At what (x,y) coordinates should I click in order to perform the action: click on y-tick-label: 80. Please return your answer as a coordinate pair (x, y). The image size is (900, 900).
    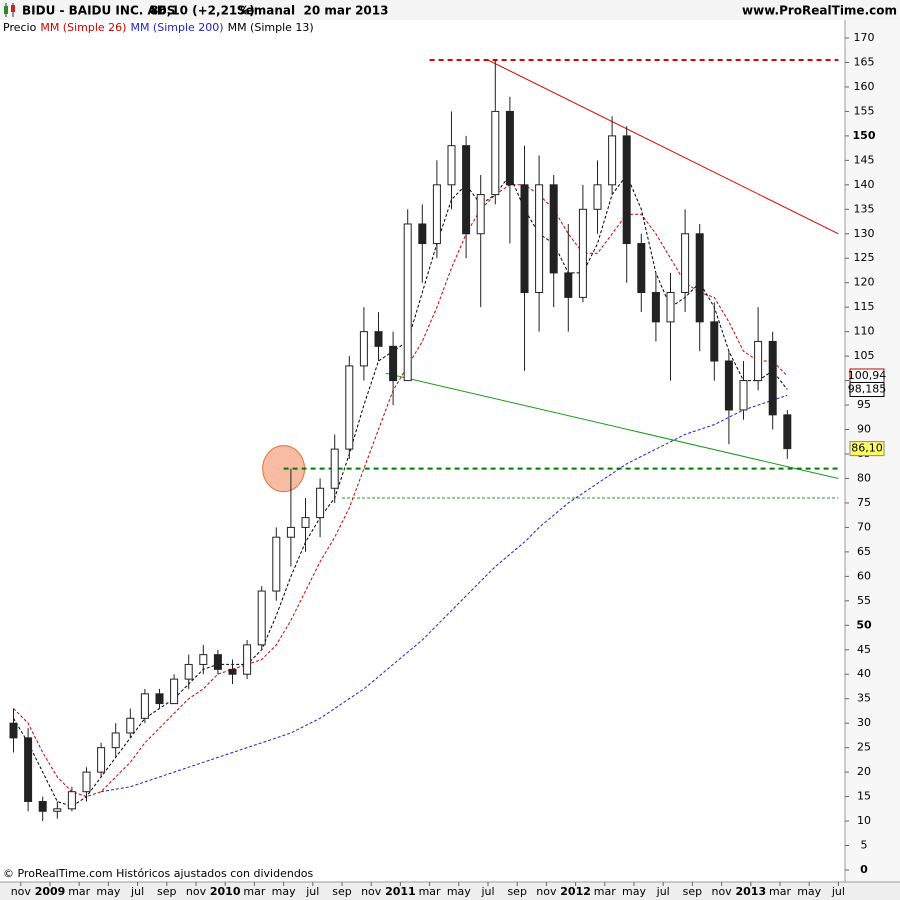
    Looking at the image, I should click on (864, 477).